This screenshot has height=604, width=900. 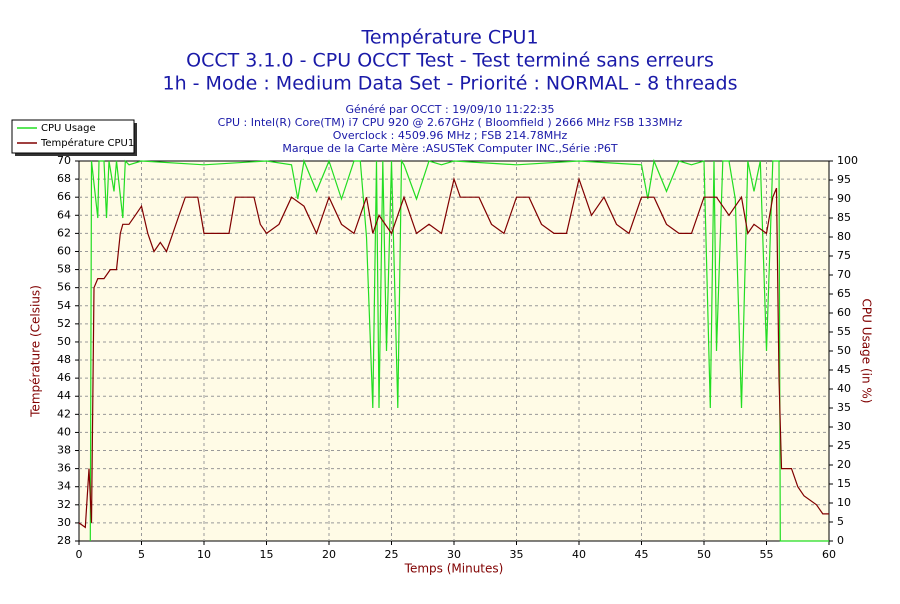 What do you see at coordinates (64, 431) in the screenshot?
I see `y-tick-label: 40` at bounding box center [64, 431].